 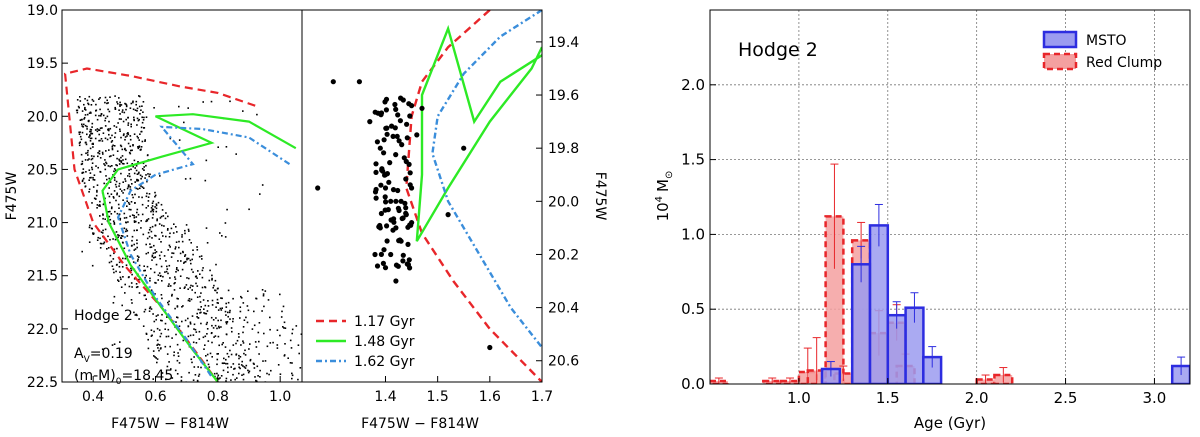 I want to click on cmd-zoom-ytick-label: 19.6, so click(x=563, y=96).